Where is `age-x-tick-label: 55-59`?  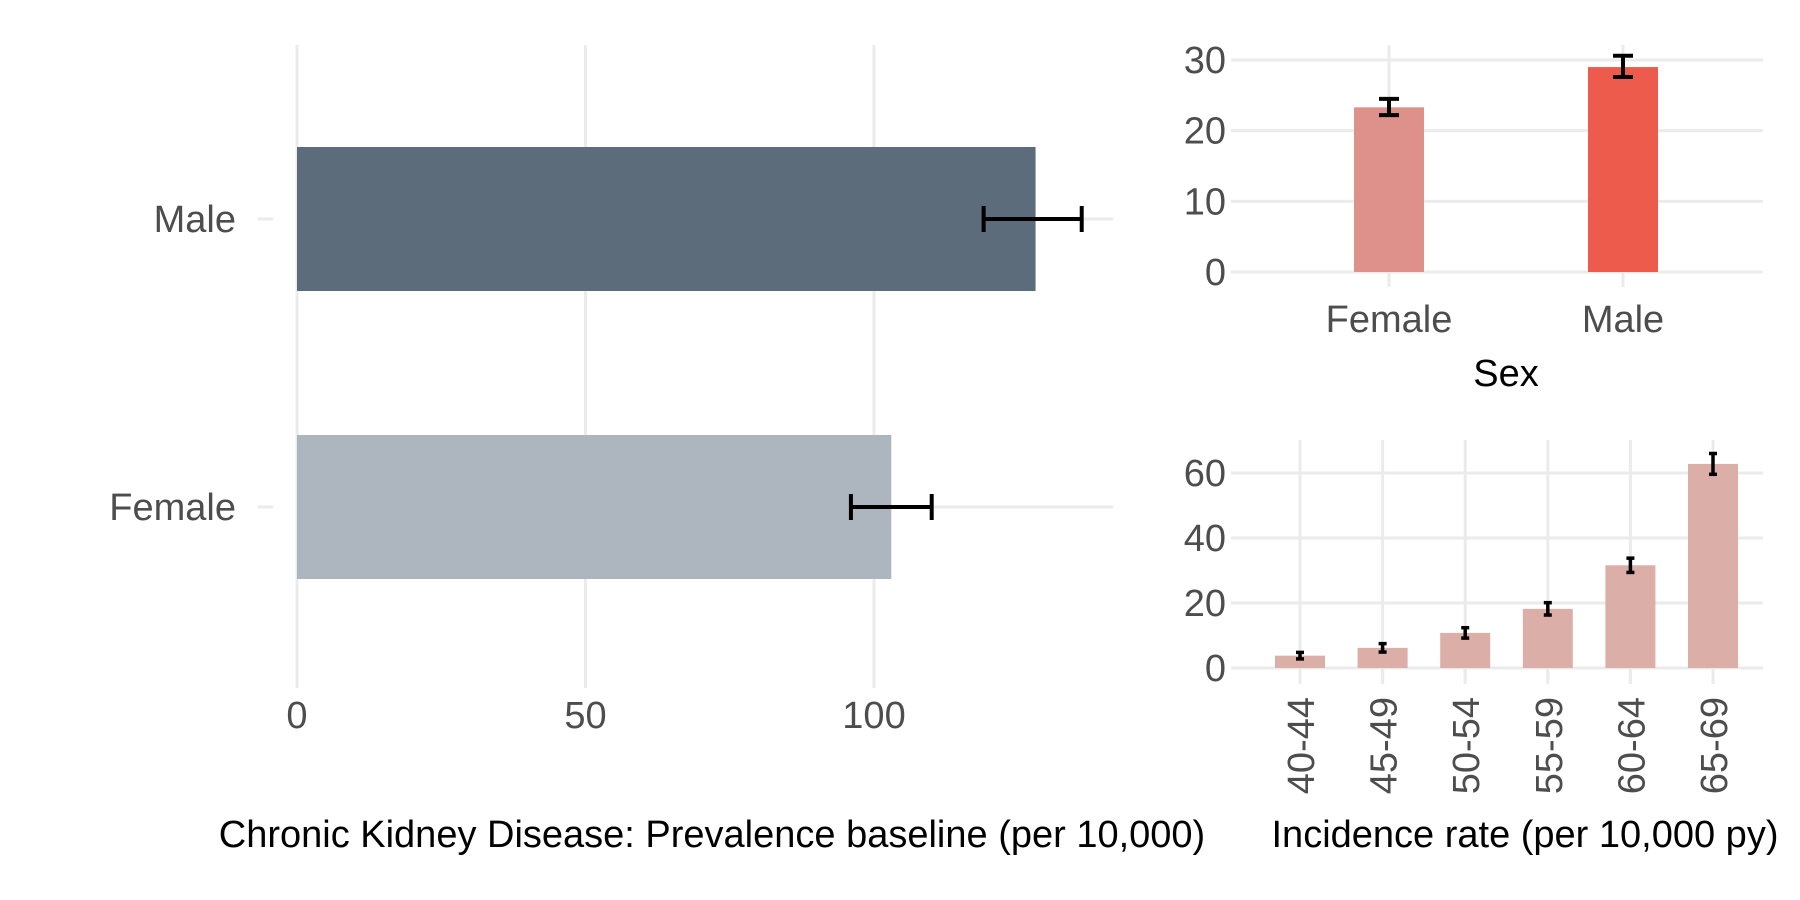 age-x-tick-label: 55-59 is located at coordinates (1550, 745).